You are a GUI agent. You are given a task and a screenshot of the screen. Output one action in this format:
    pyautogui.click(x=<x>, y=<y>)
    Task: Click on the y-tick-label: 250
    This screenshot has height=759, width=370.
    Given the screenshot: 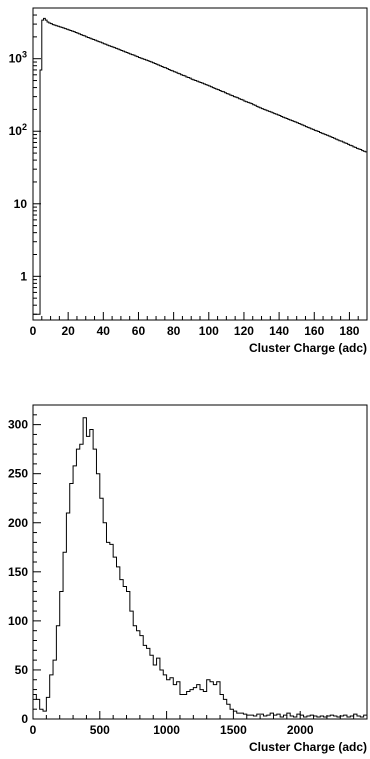 What is the action you would take?
    pyautogui.click(x=18, y=474)
    